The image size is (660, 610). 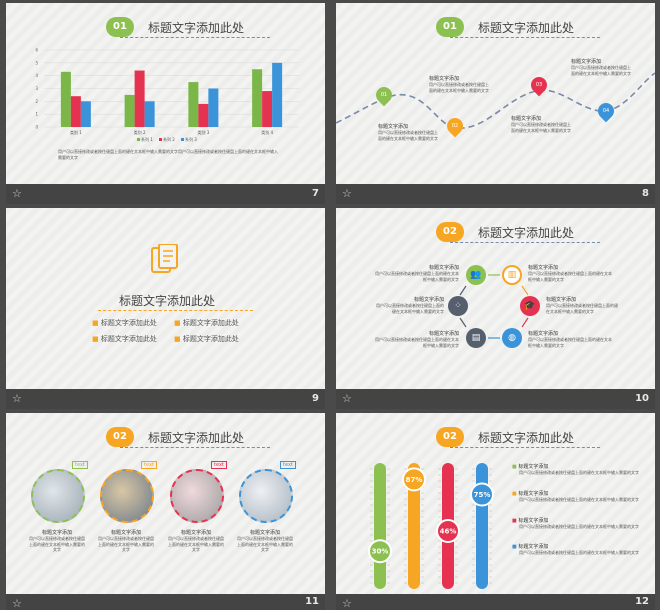 I want to click on y-tick-label: 6, so click(x=36, y=50).